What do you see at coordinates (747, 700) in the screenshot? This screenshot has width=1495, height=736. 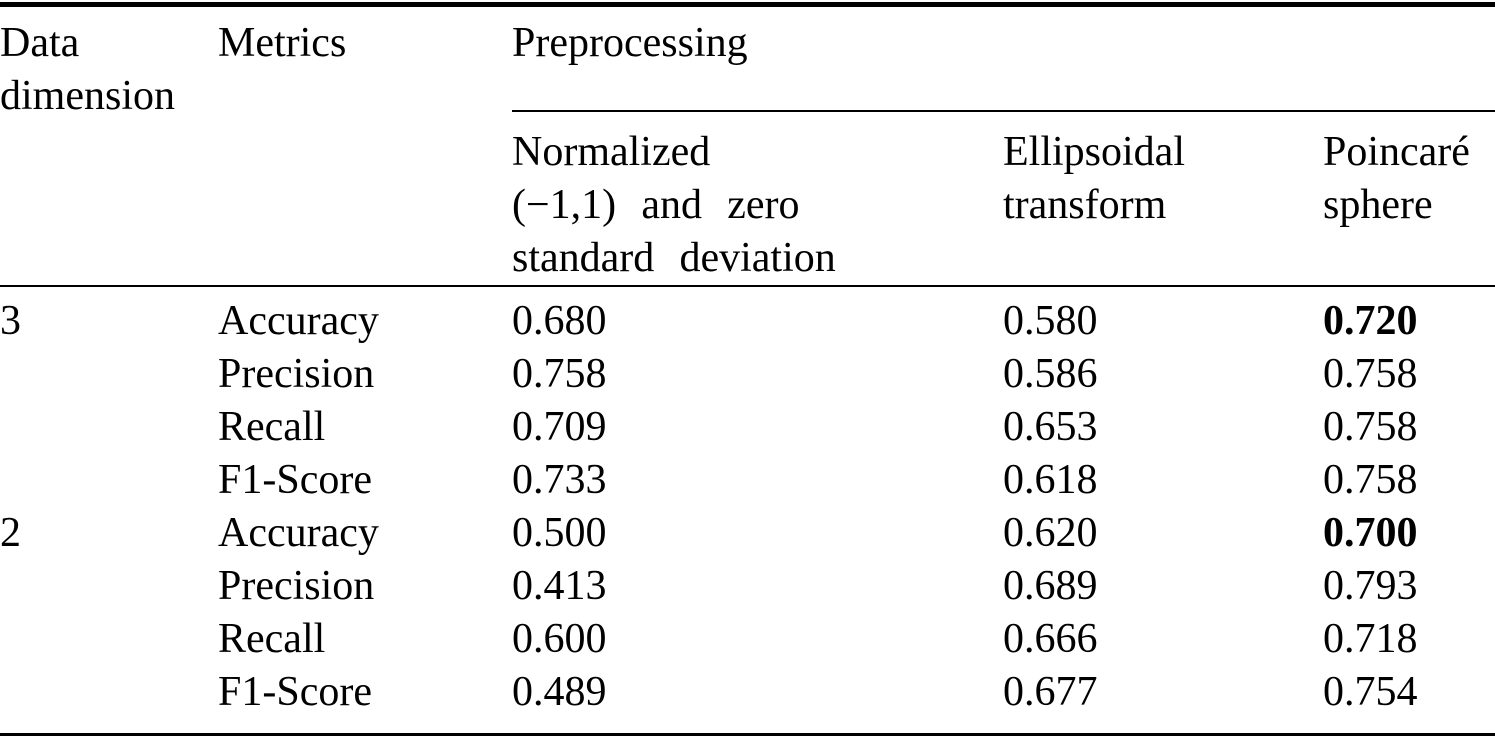 I see `table-row: F1-Score 0.489 0.677 0.754` at bounding box center [747, 700].